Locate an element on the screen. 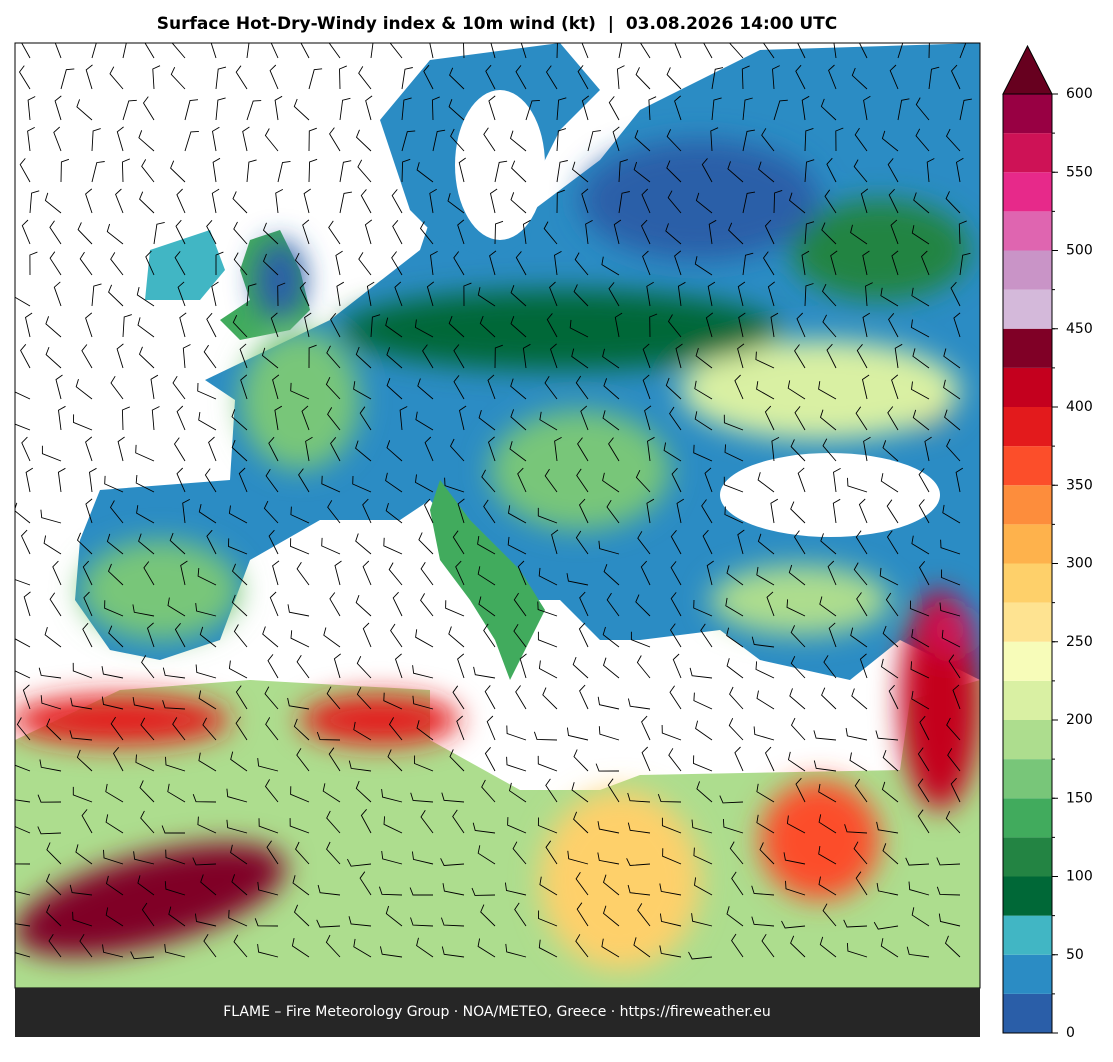  colorbar-tick-label: 300 is located at coordinates (1079, 564).